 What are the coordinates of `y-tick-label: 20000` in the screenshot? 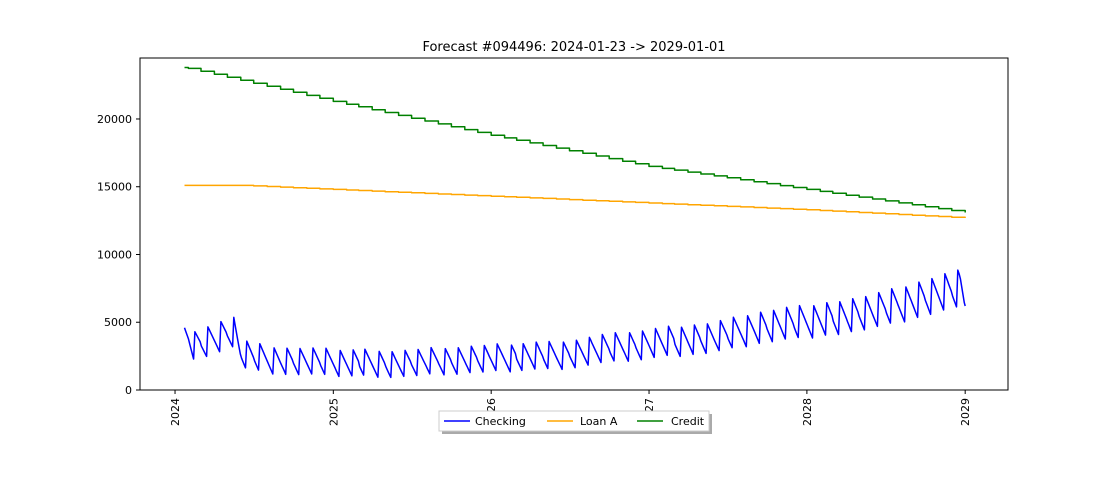 It's located at (114, 119).